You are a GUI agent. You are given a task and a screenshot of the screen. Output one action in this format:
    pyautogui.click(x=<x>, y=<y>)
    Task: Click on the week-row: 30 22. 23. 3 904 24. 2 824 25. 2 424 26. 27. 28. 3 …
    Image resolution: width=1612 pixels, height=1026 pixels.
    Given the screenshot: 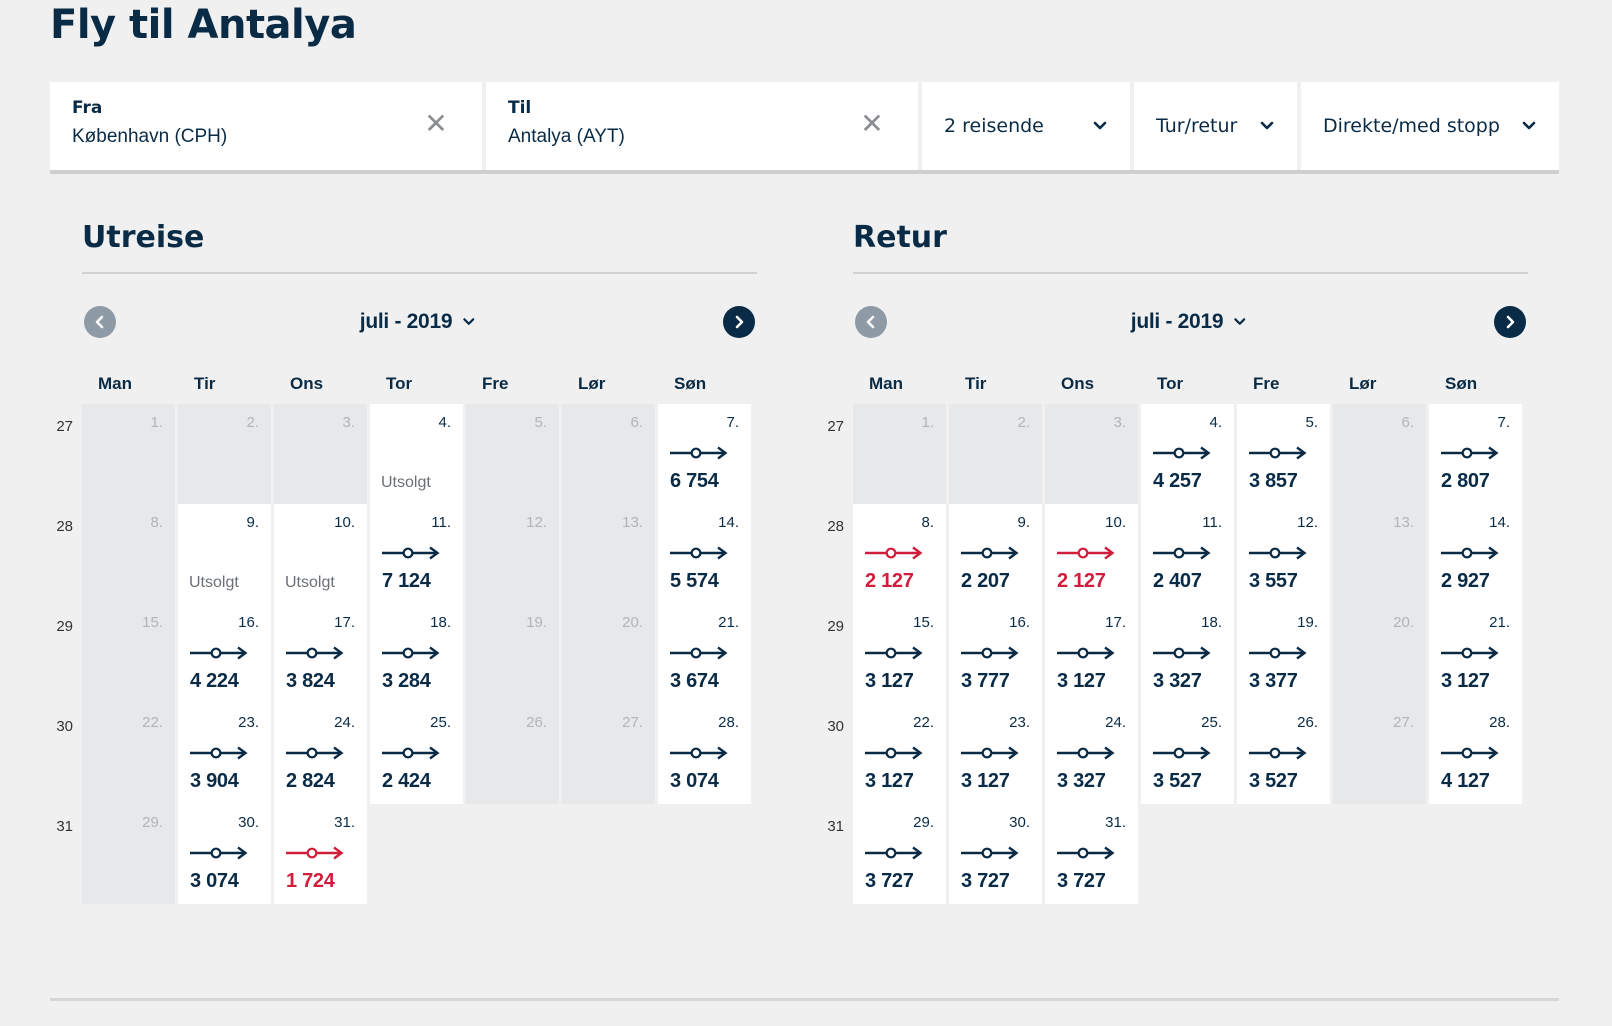 What is the action you would take?
    pyautogui.click(x=430, y=754)
    